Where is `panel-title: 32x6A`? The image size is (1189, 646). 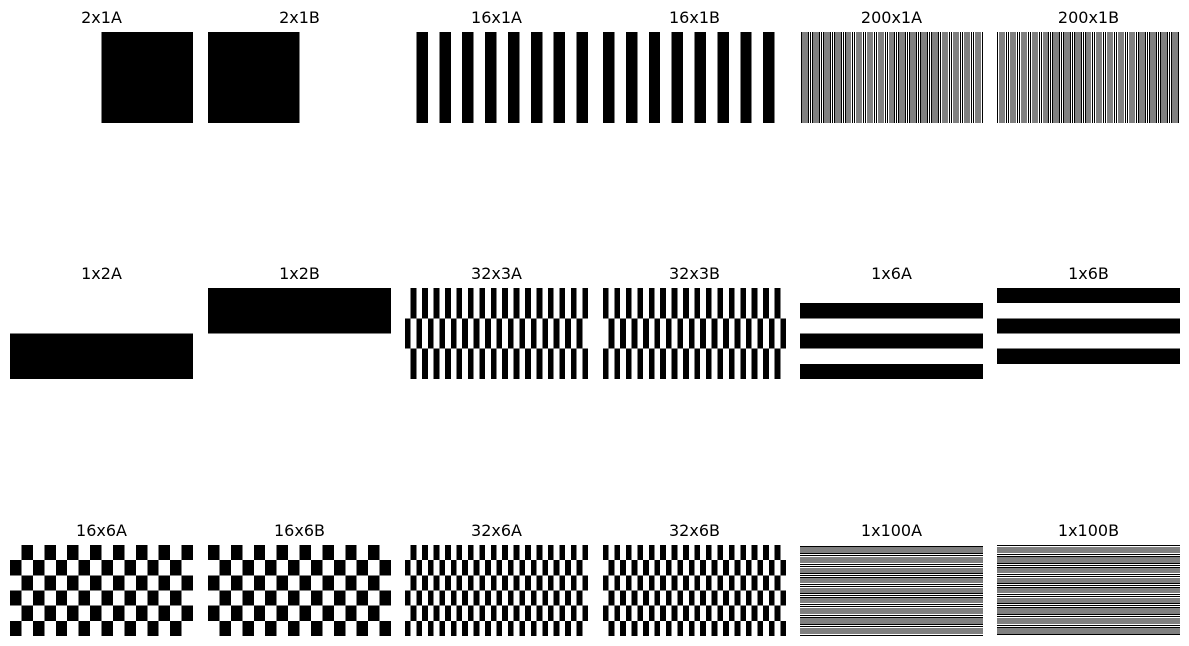
panel-title: 32x6A is located at coordinates (496, 530).